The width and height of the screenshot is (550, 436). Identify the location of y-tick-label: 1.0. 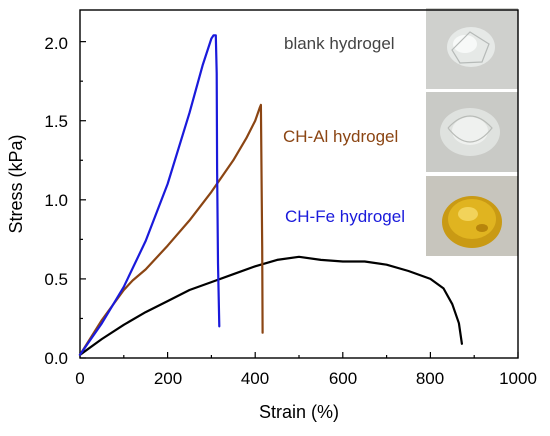
(56, 200).